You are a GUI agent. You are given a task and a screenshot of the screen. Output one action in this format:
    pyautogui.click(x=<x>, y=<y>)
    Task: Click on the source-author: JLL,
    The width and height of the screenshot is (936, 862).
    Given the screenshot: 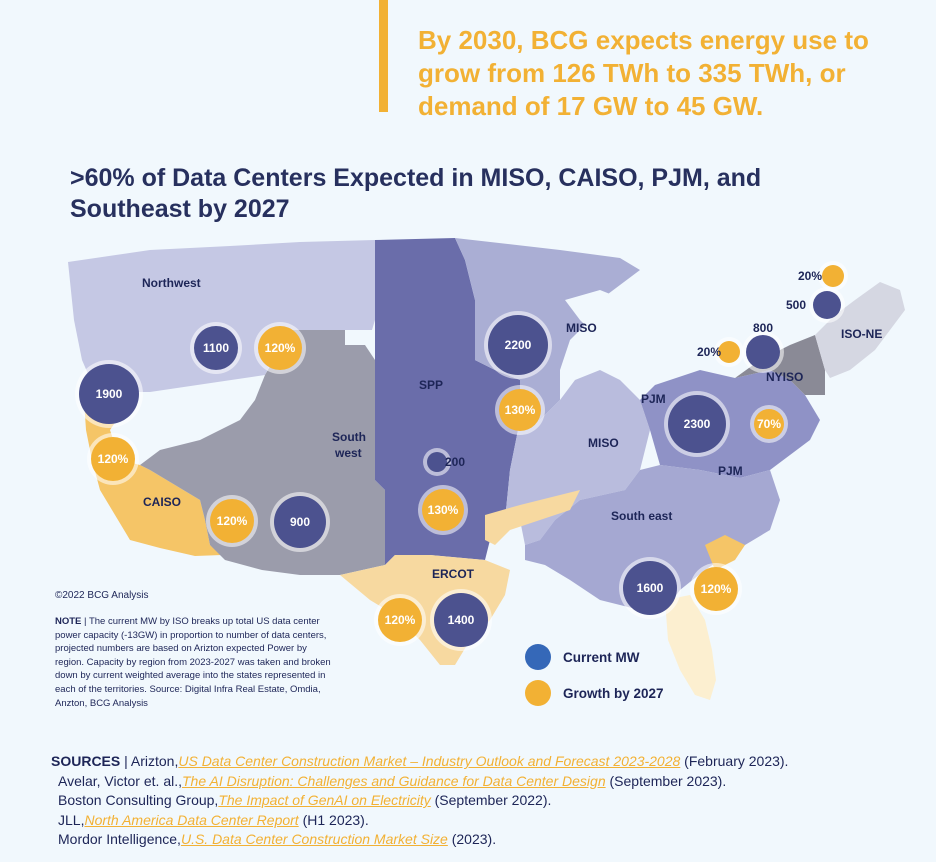 What is the action you would take?
    pyautogui.click(x=71, y=819)
    